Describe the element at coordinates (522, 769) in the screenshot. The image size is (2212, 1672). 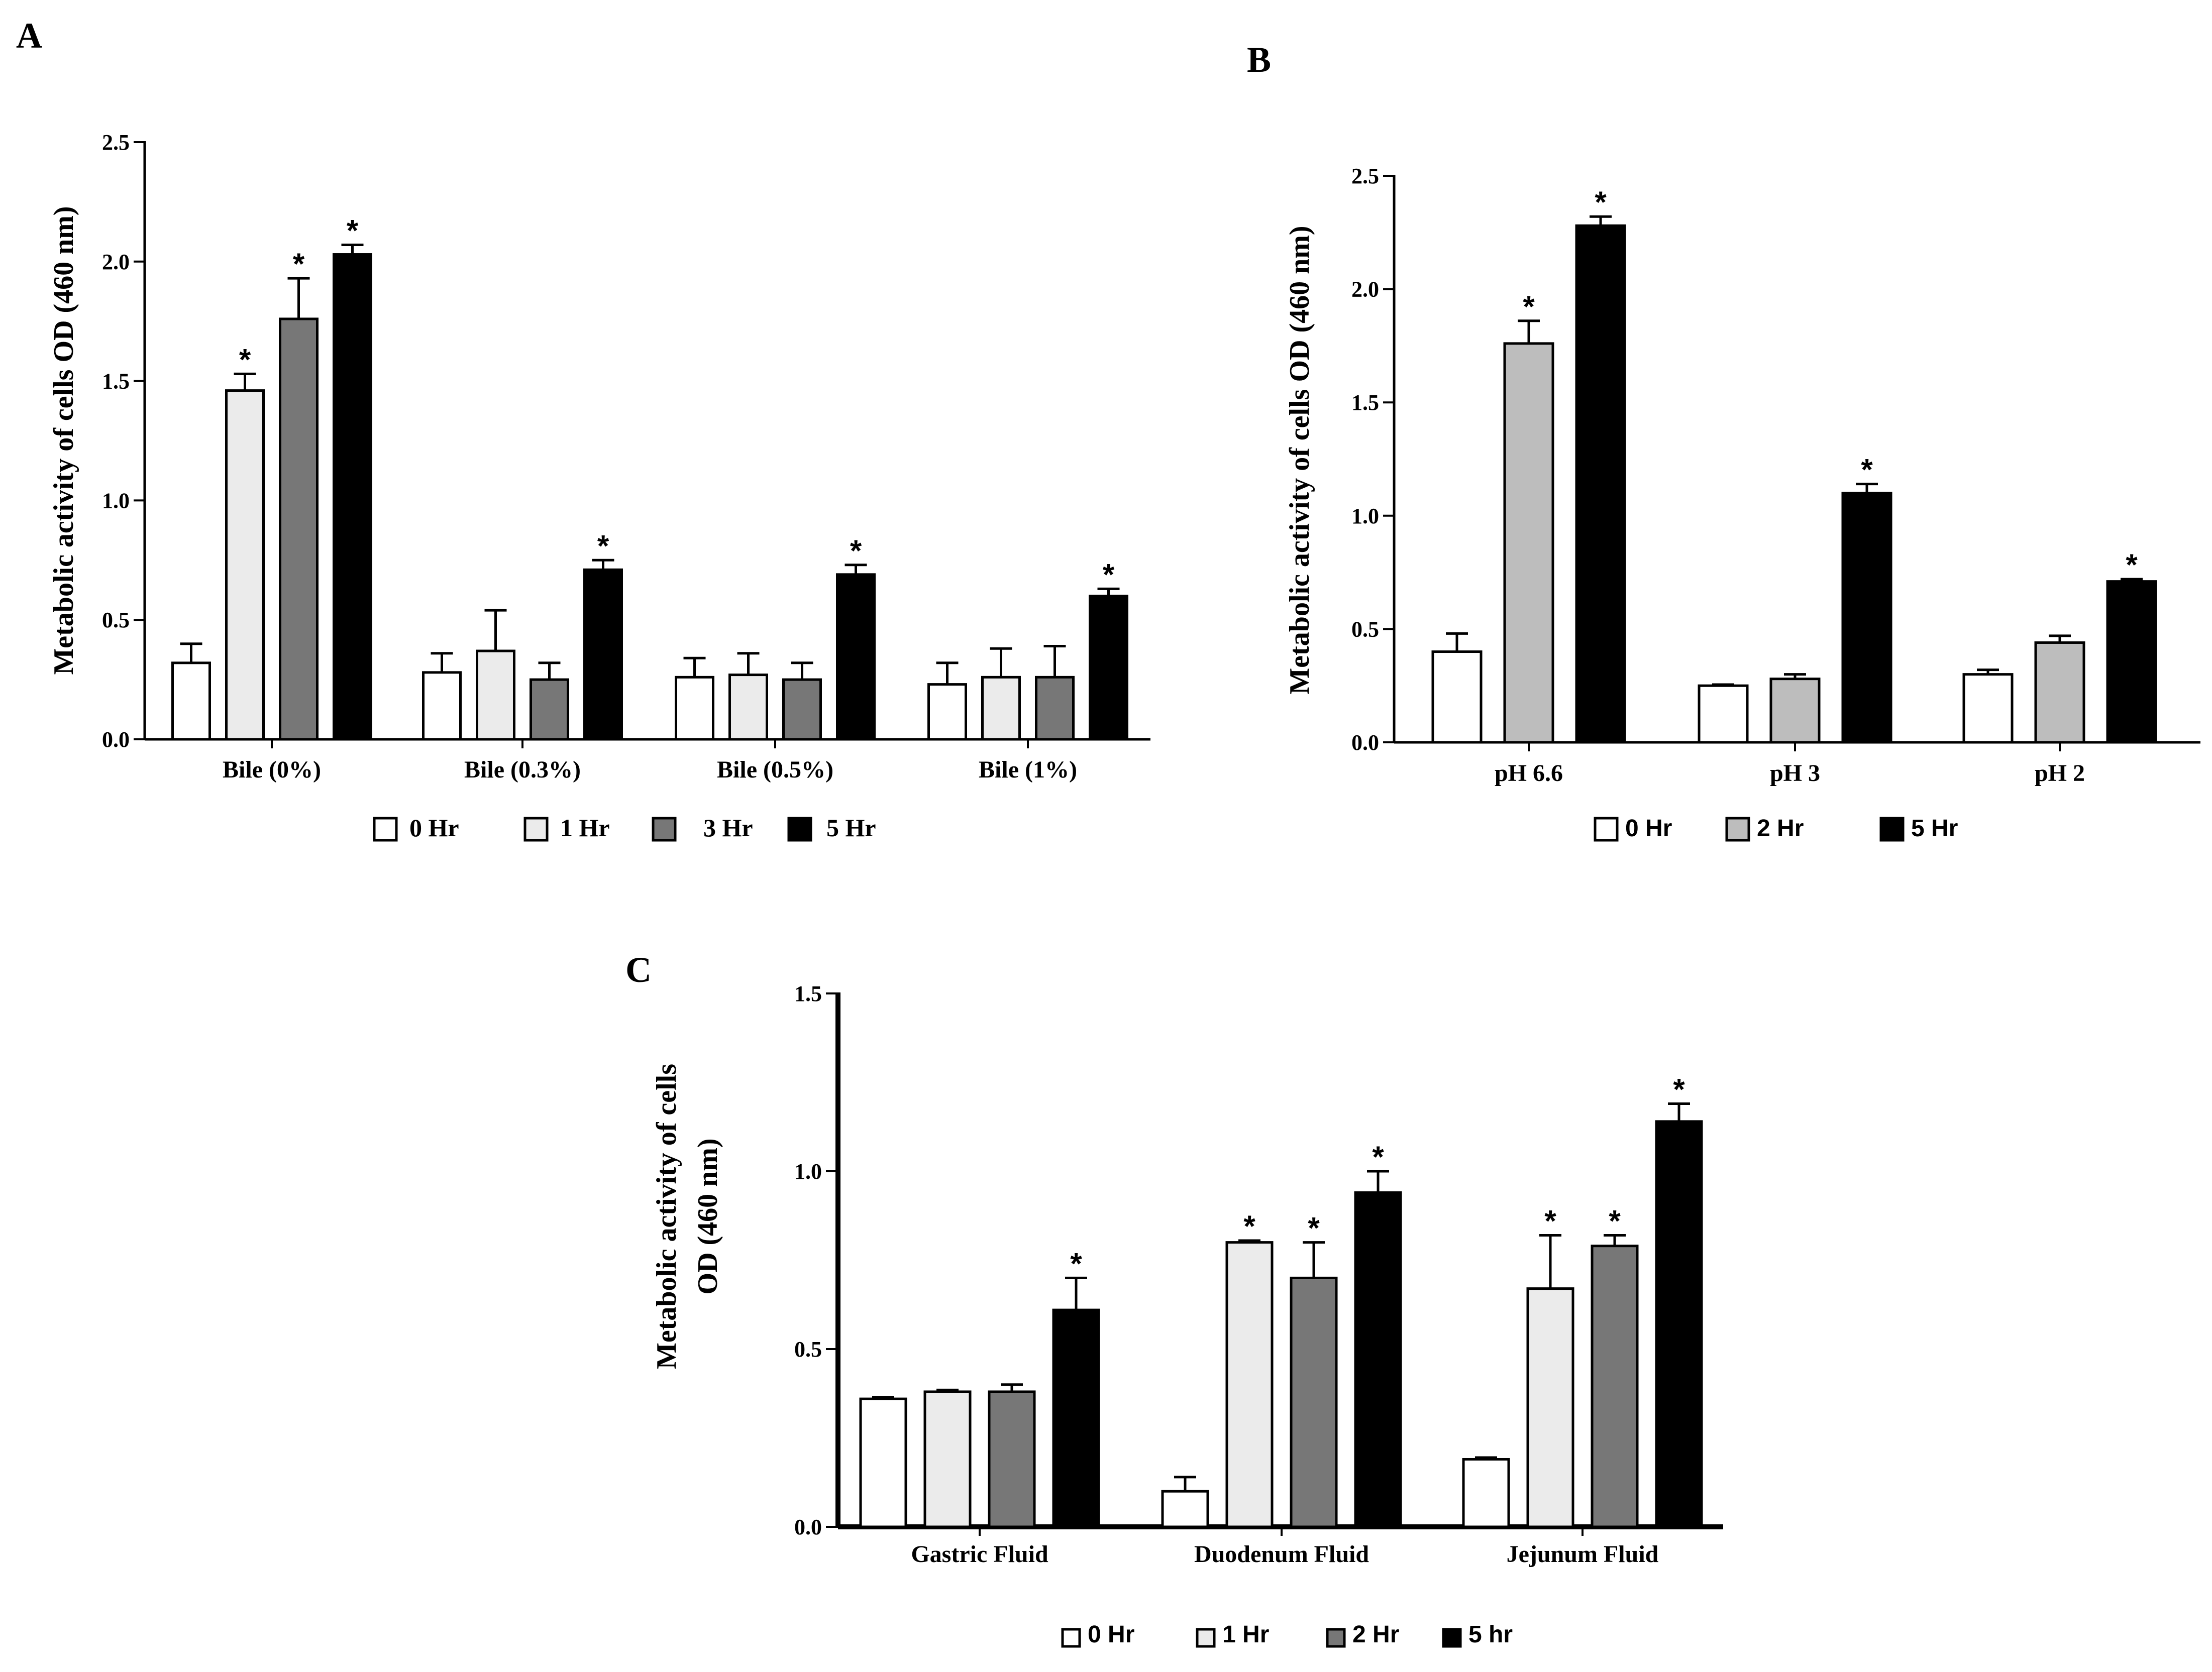
I see `x-category-label: Bile (0.3%)` at that location.